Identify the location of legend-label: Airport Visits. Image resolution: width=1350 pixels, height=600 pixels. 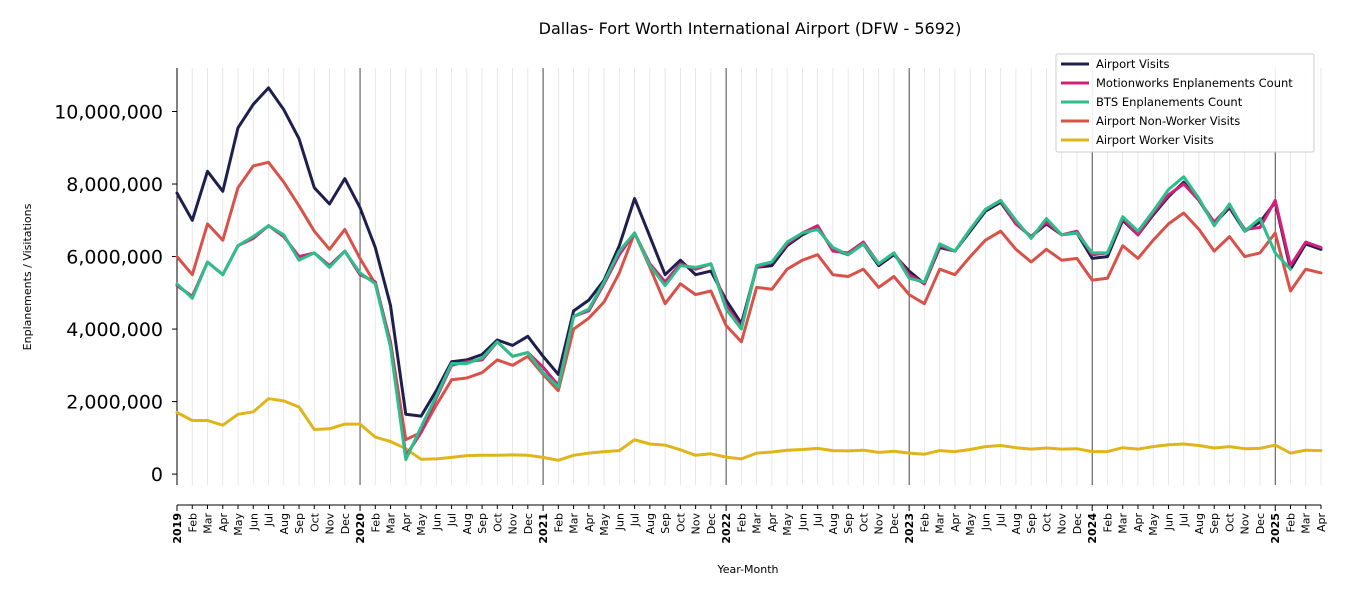
(1133, 64).